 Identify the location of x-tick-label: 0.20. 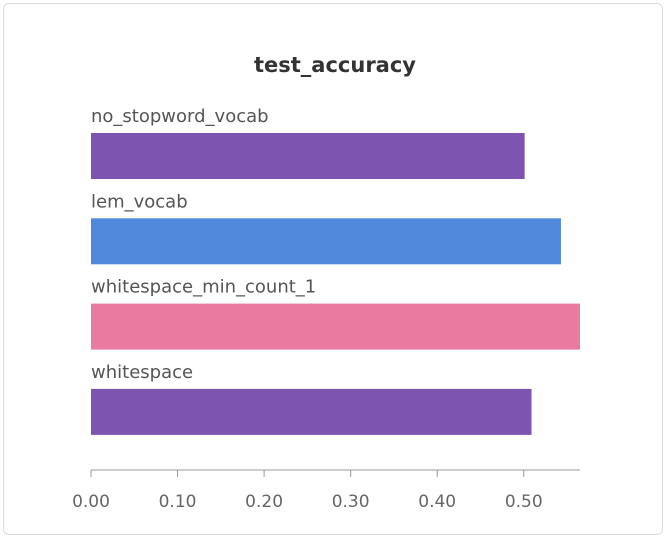
(264, 502).